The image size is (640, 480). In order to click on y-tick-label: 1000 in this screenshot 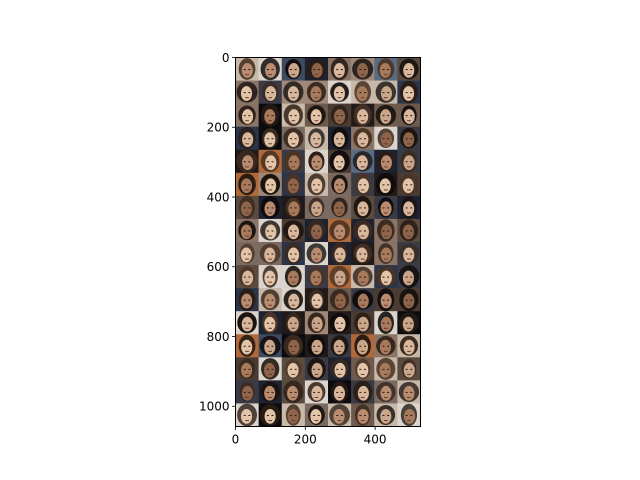, I will do `click(214, 407)`.